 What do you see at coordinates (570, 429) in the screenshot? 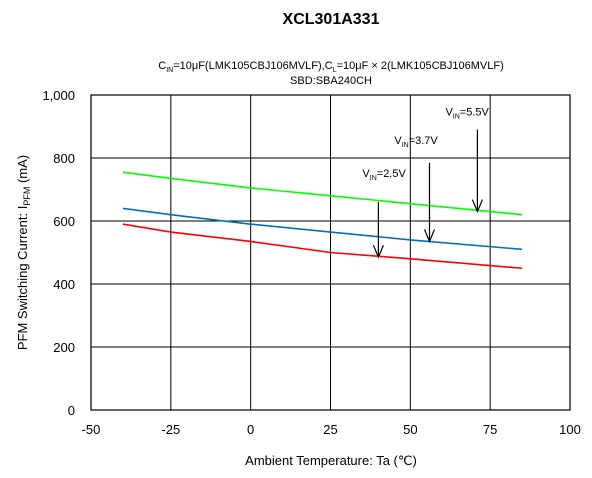
I see `x-tick-label: 100` at bounding box center [570, 429].